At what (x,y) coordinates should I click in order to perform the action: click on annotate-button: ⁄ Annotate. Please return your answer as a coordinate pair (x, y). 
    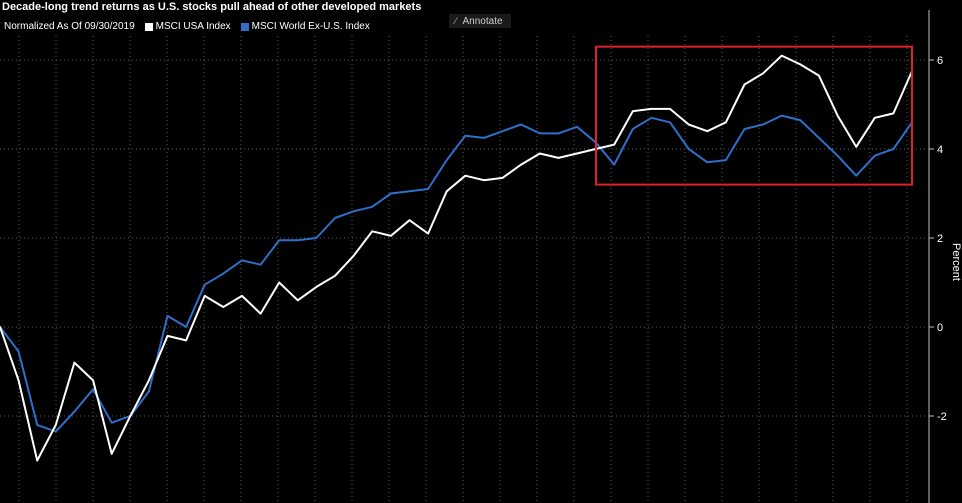
    Looking at the image, I should click on (480, 21).